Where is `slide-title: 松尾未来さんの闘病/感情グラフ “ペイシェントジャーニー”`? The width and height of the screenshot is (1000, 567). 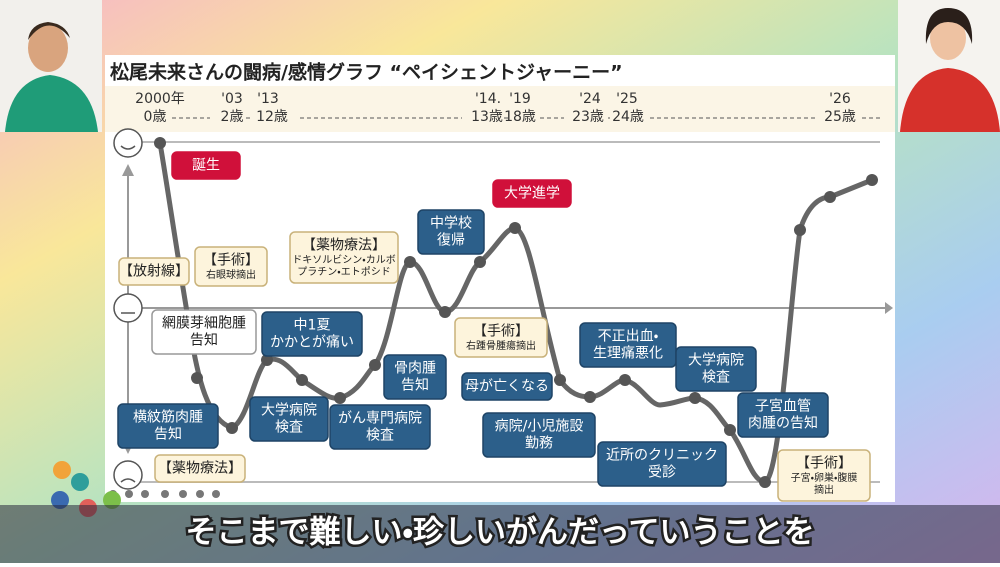
slide-title: 松尾未来さんの闘病/感情グラフ “ペイシェントジャーニー” is located at coordinates (366, 72).